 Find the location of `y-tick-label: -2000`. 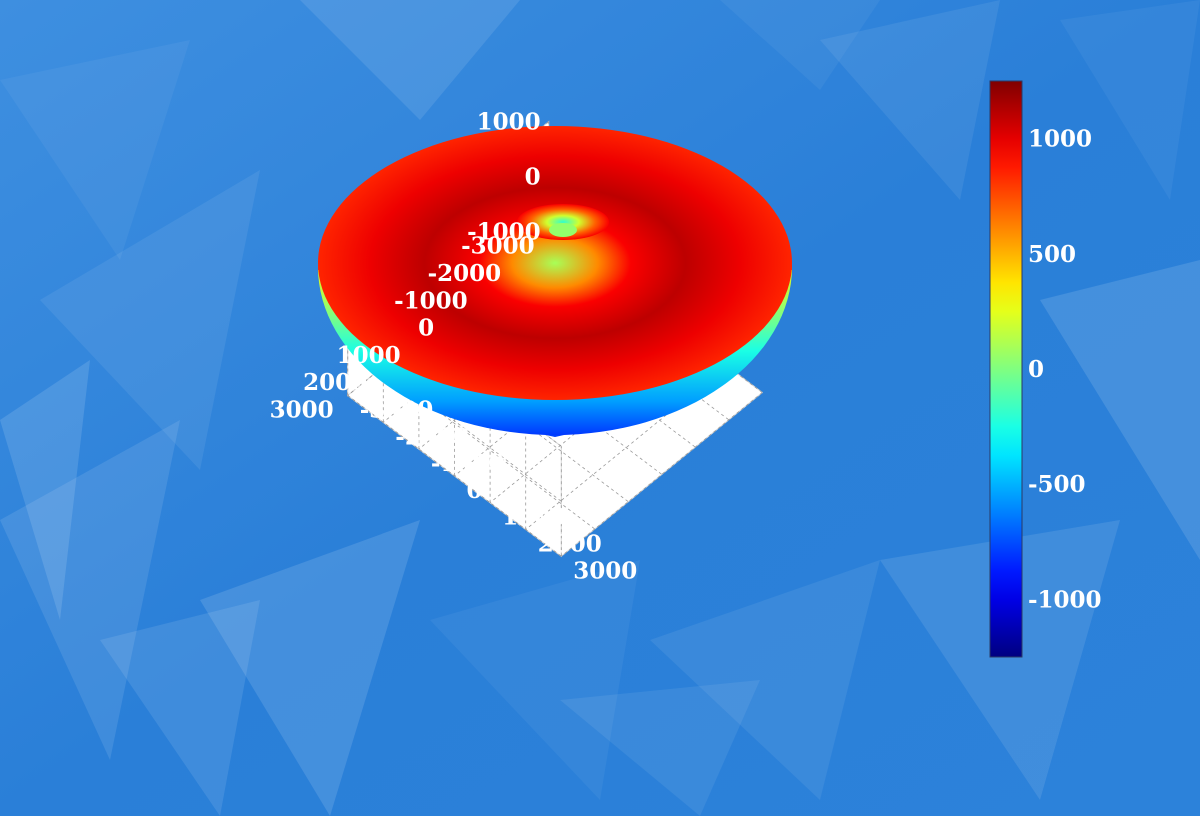

y-tick-label: -2000 is located at coordinates (432, 436).